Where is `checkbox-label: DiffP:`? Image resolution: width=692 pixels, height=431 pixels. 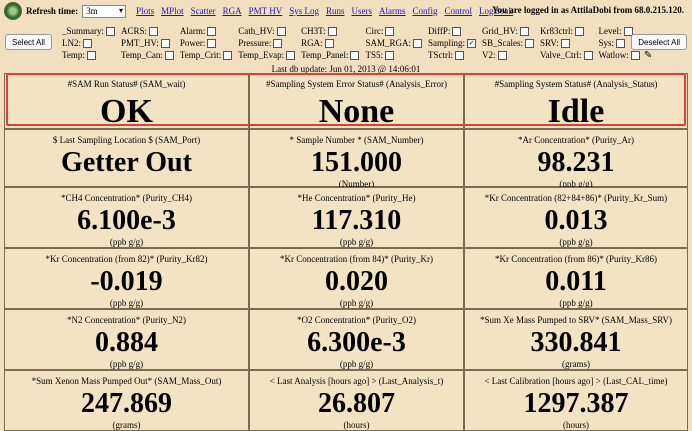
checkbox-label: DiffP: is located at coordinates (439, 31).